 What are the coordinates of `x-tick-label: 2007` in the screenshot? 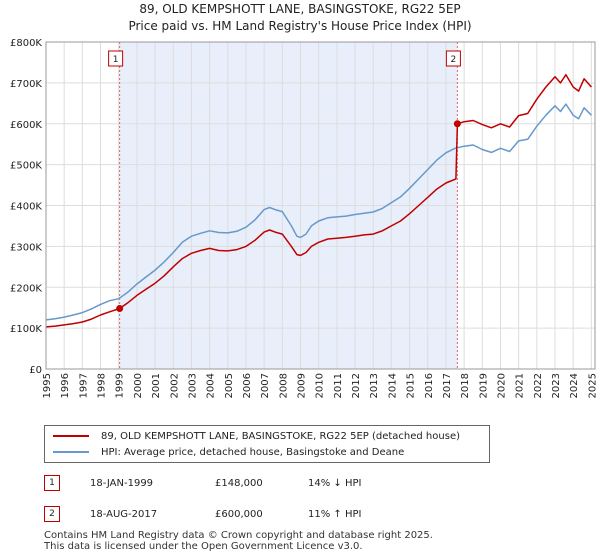 It's located at (265, 385).